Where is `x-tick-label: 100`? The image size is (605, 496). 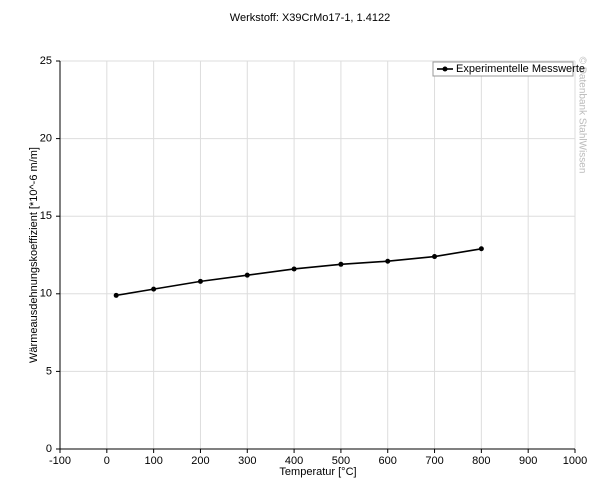
x-tick-label: 100 is located at coordinates (153, 461).